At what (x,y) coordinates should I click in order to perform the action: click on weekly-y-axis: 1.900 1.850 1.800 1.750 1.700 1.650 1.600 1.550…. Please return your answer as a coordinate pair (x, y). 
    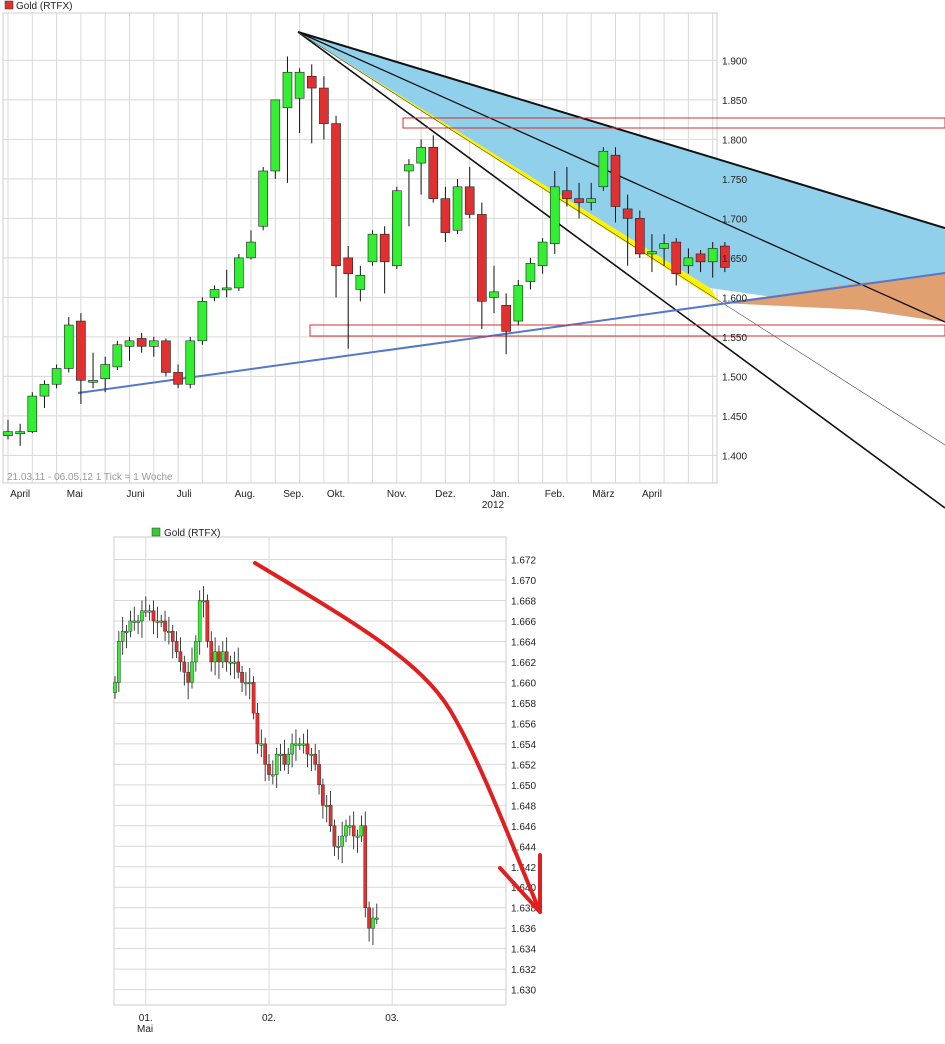
    Looking at the image, I should click on (734, 259).